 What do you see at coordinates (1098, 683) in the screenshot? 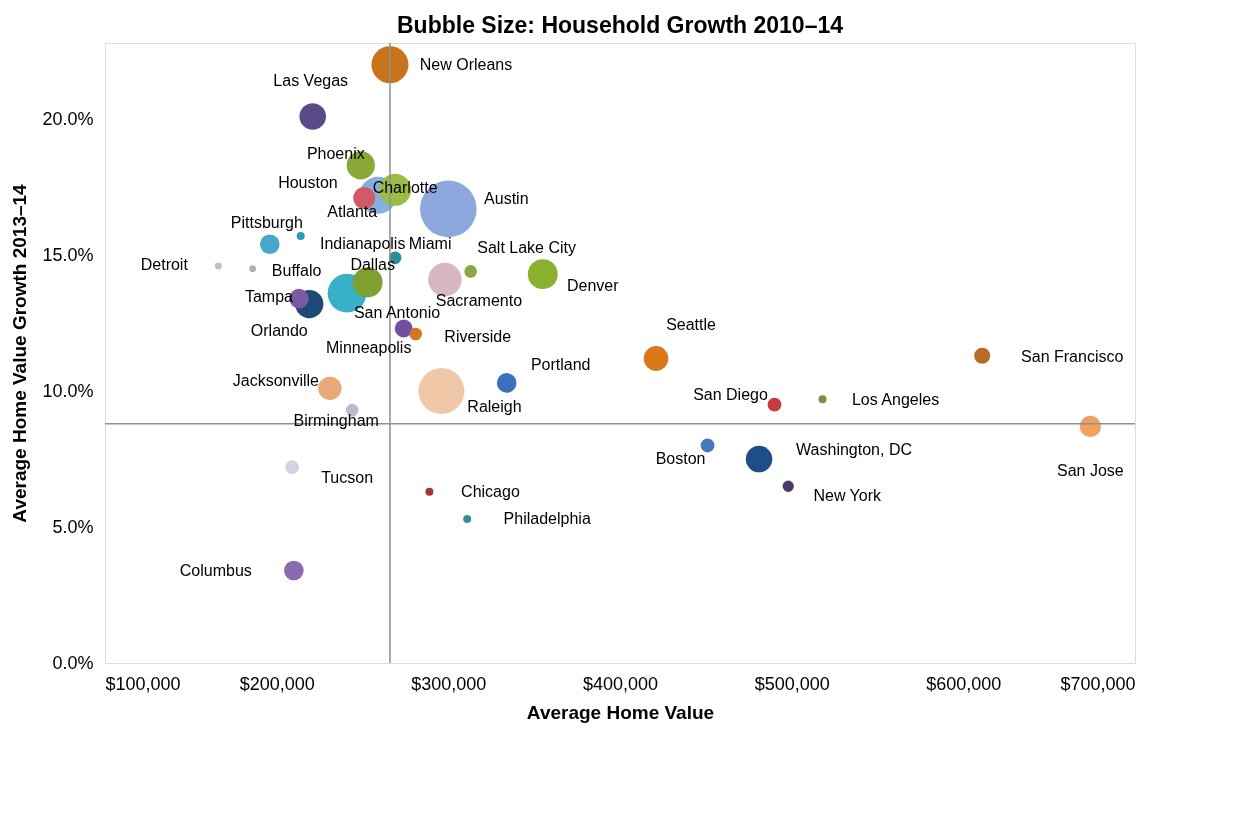
I see `x-tick-label: $700,000` at bounding box center [1098, 683].